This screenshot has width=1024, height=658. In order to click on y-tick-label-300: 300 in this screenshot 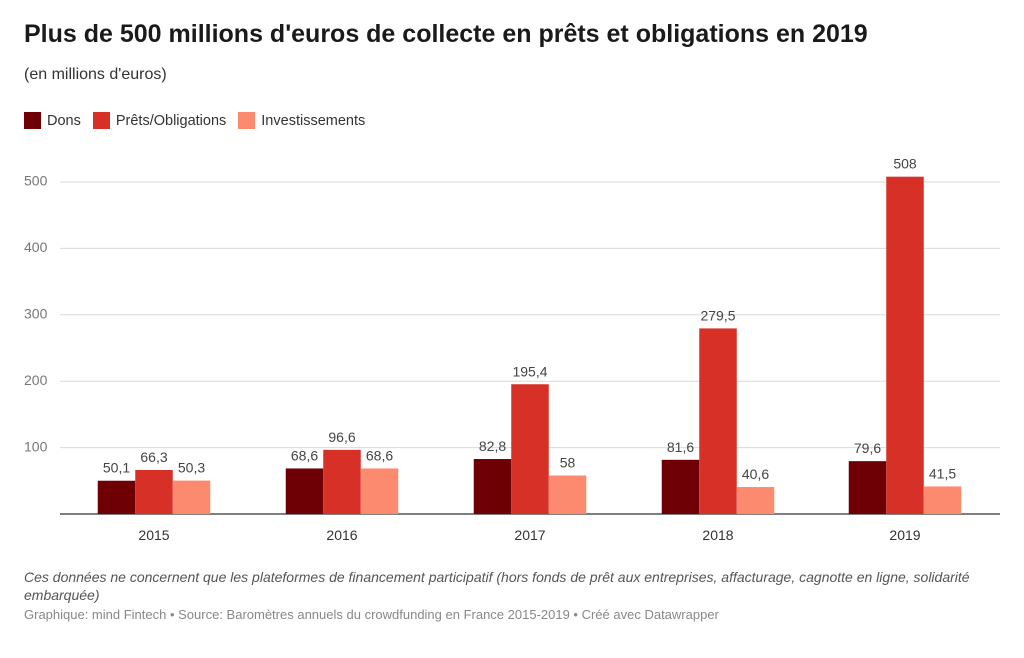, I will do `click(36, 314)`.